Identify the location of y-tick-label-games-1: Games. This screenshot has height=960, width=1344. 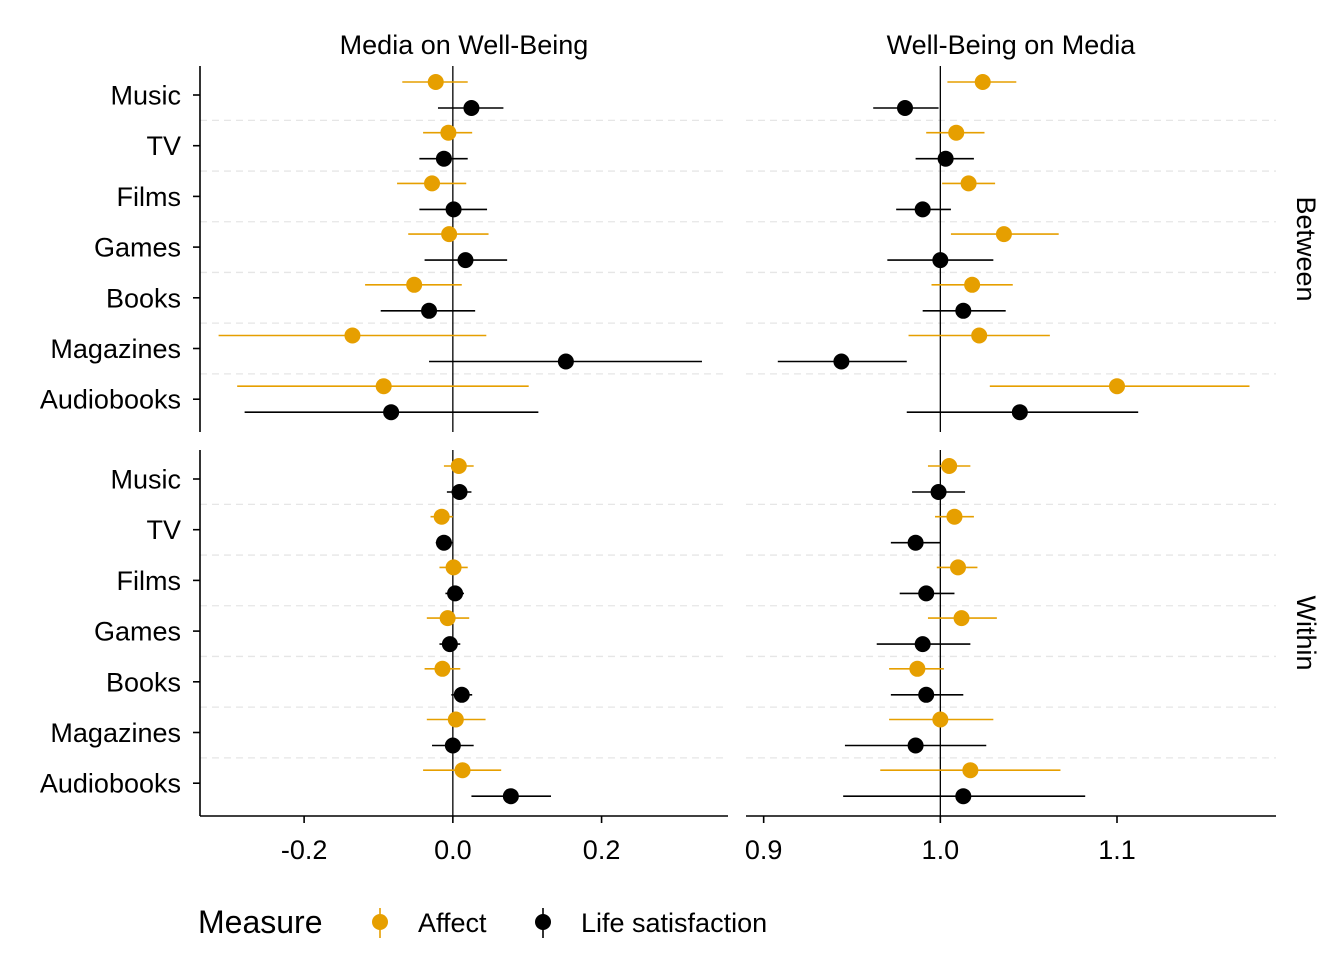
(137, 632).